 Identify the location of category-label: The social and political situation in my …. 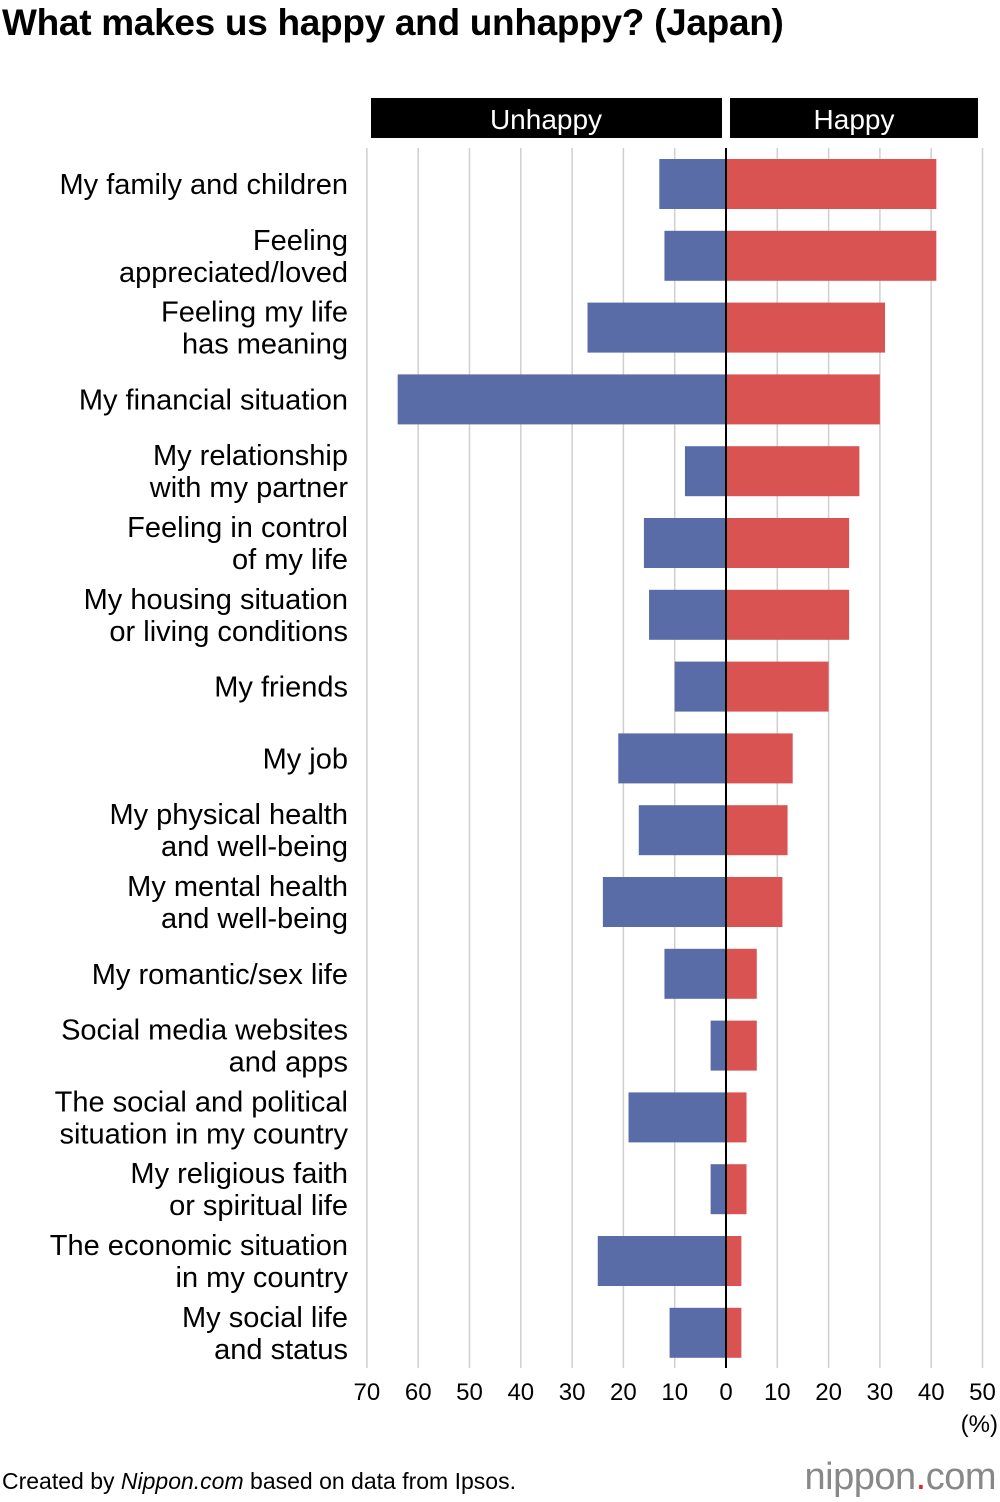
(202, 1118).